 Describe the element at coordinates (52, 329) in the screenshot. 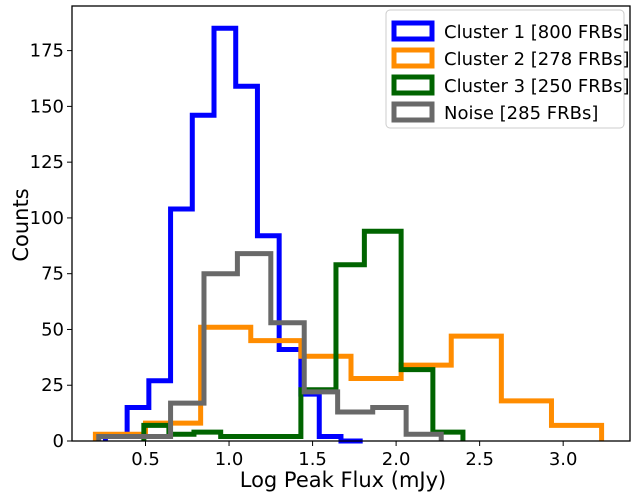

I see `y-tick-label: 50` at that location.